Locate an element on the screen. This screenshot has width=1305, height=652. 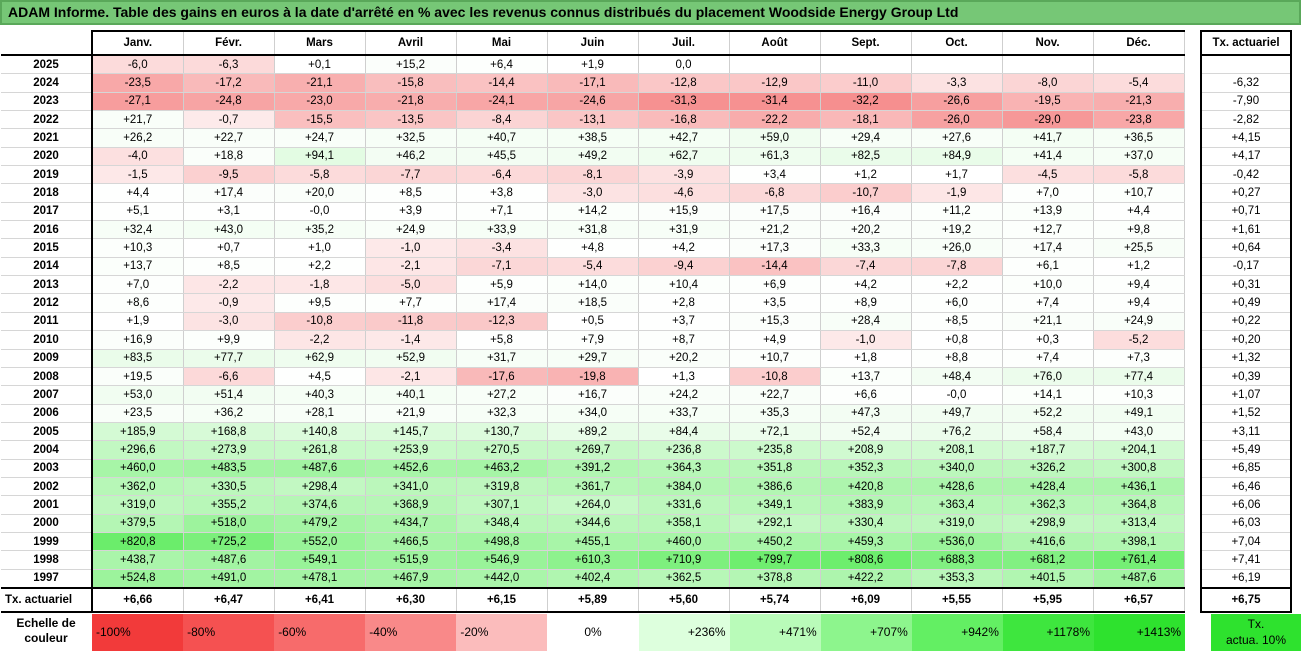
value-cell: +9,4 is located at coordinates (1139, 303).